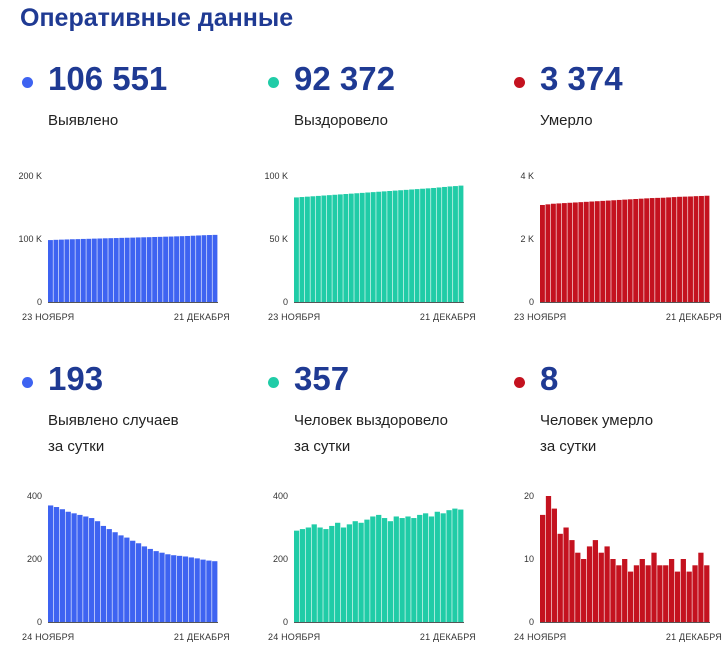 The height and width of the screenshot is (658, 722). I want to click on stat-label: Человек выздоровело за сутки, so click(371, 434).